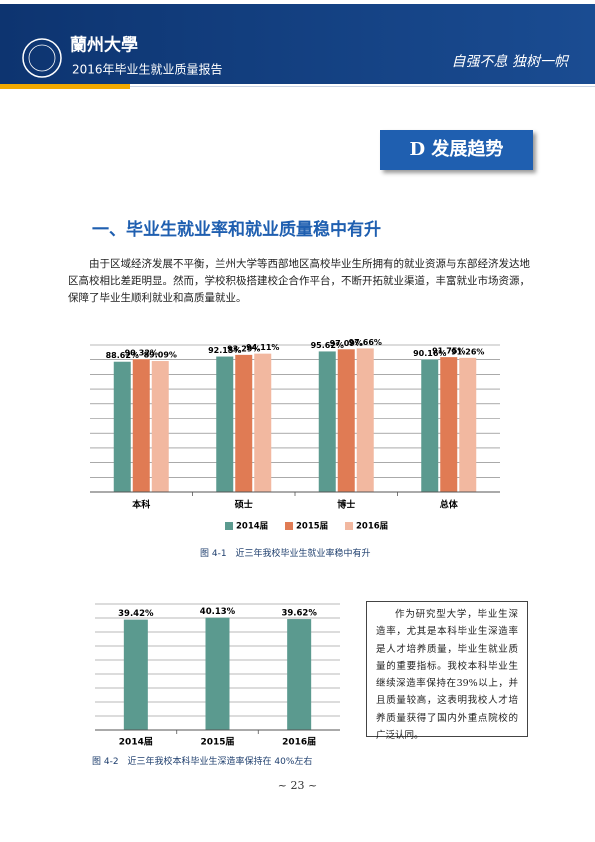  Describe the element at coordinates (244, 505) in the screenshot. I see `x-tick-label: 硕士` at that location.